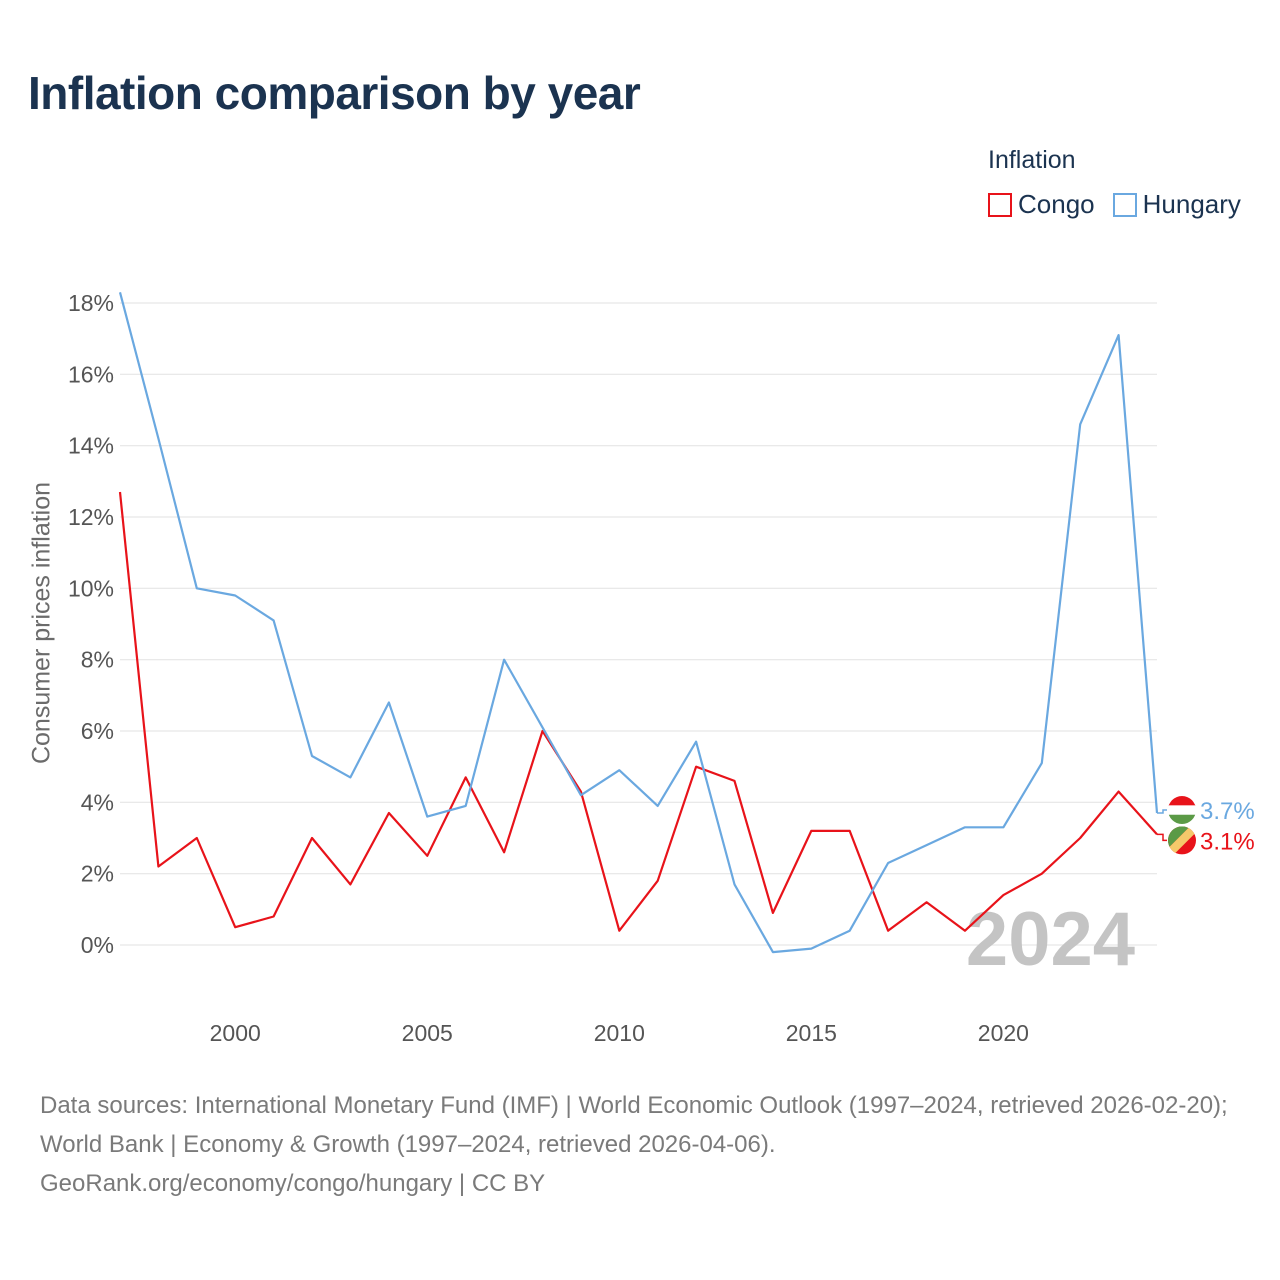  Describe the element at coordinates (1182, 810) in the screenshot. I see `hungary-flag-icon` at that location.